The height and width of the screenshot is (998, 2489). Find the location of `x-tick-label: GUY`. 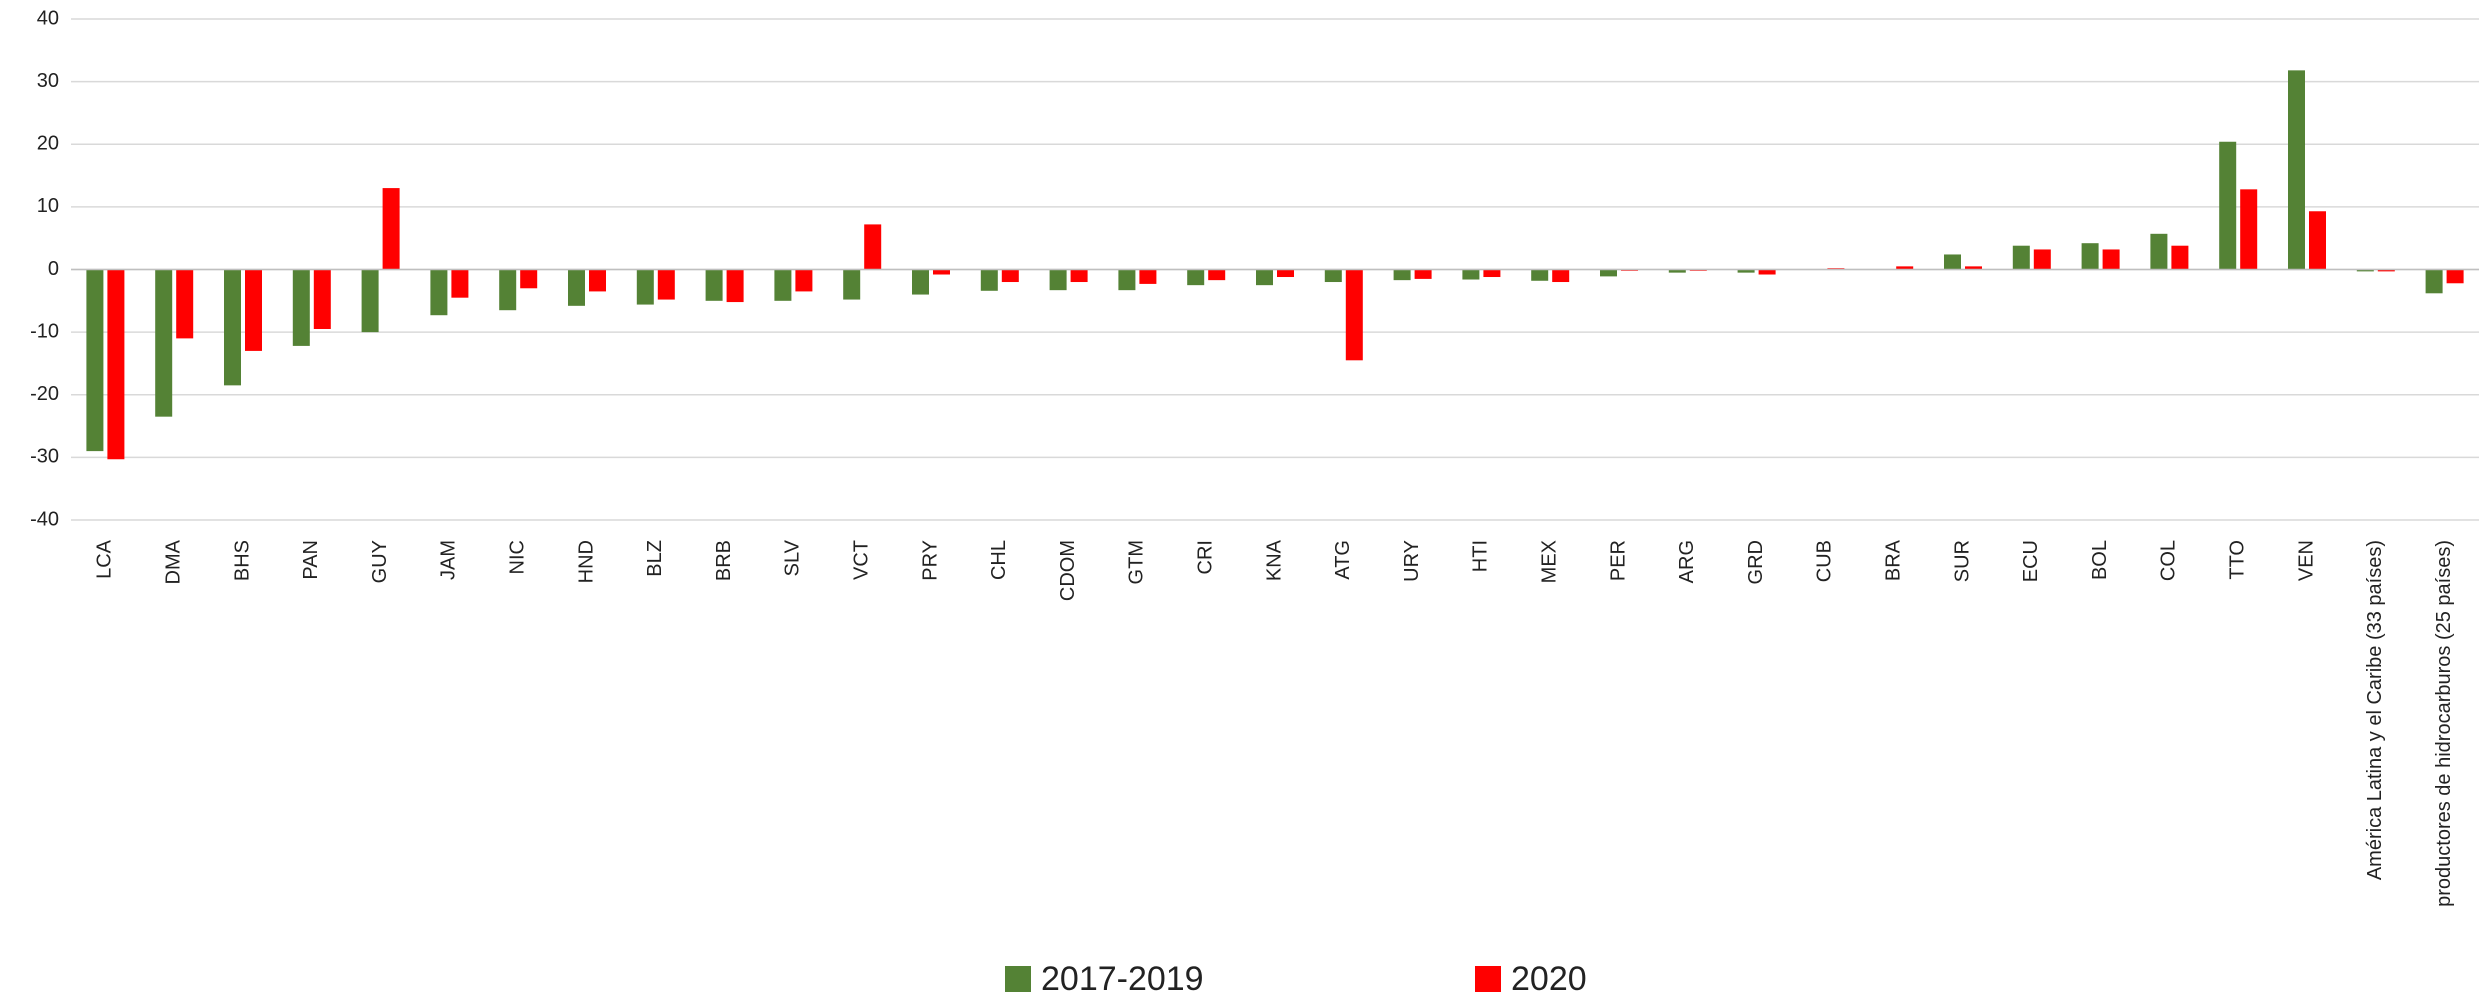

x-tick-label: GUY is located at coordinates (380, 561).